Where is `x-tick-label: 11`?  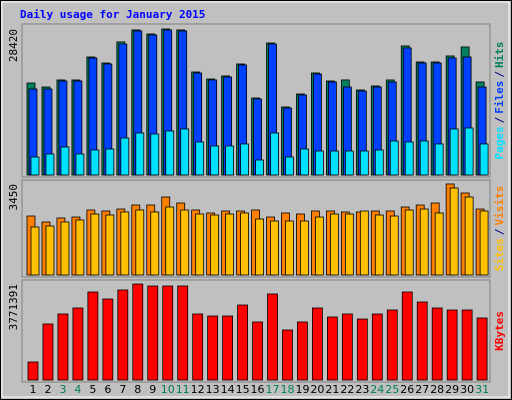 x-tick-label: 11 is located at coordinates (183, 389).